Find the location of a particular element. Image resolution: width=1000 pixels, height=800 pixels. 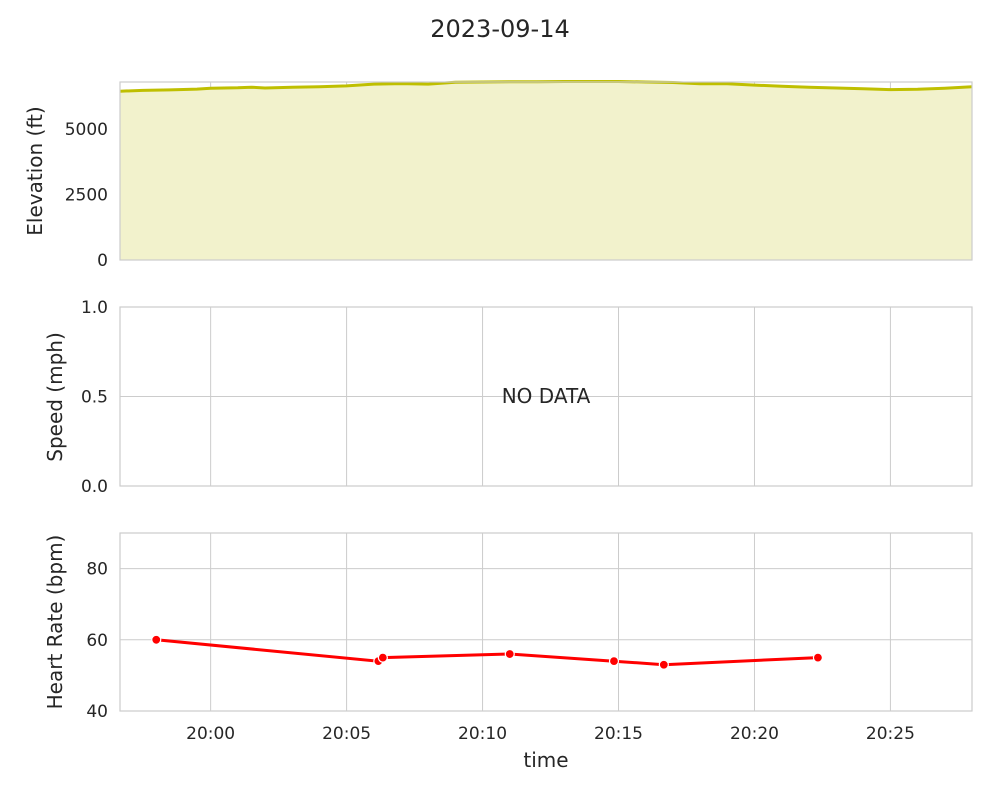

speed-y-ticks: 0.0 0.5 1.0 is located at coordinates (94, 397).